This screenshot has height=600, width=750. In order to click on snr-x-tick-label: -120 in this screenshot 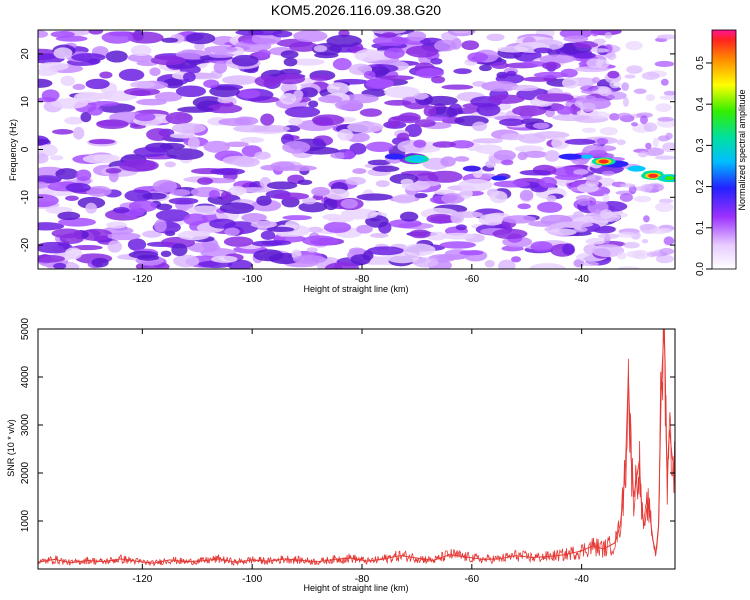, I will do `click(142, 579)`.